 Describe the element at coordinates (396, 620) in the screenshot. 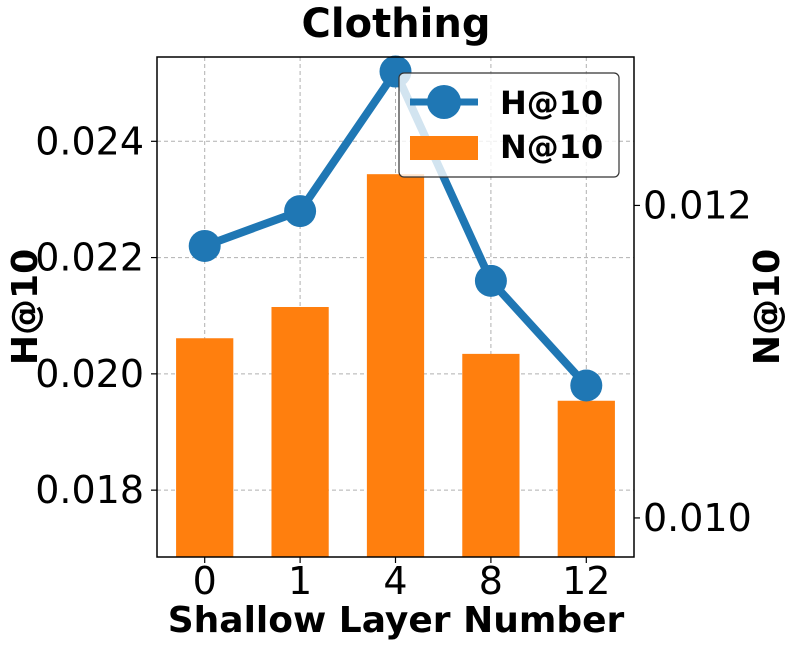

I see `x-axis-label: Shallow Layer Number` at that location.